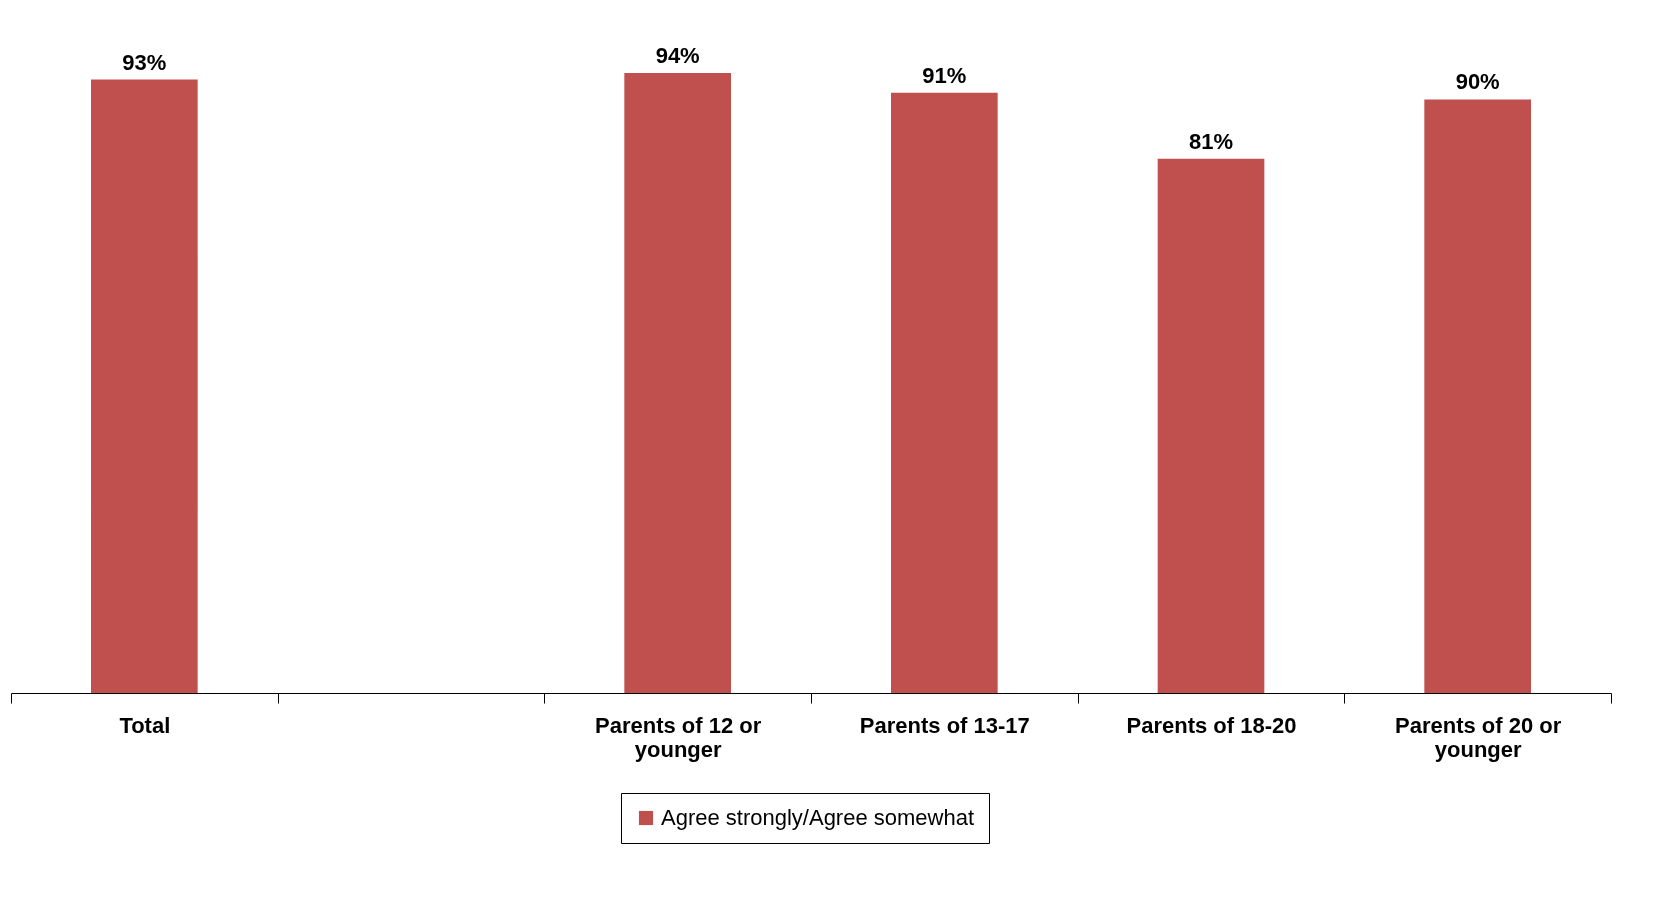  Describe the element at coordinates (944, 75) in the screenshot. I see `data-label: 91%` at that location.